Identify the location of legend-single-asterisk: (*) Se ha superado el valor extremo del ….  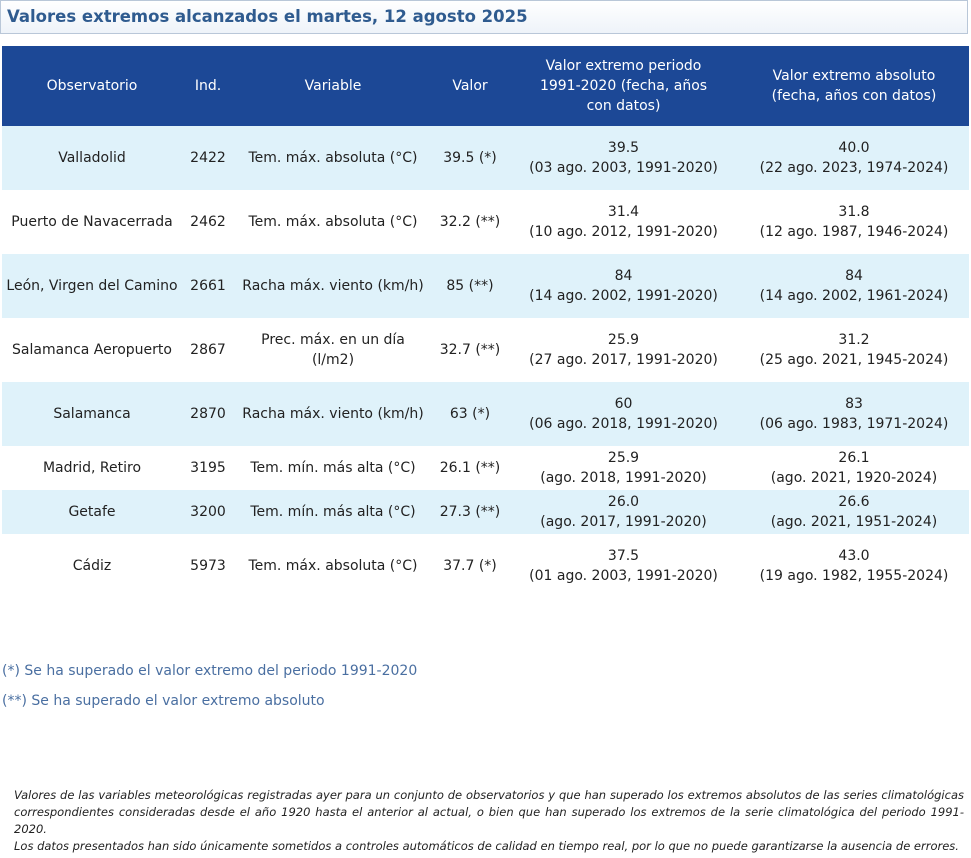
(210, 671).